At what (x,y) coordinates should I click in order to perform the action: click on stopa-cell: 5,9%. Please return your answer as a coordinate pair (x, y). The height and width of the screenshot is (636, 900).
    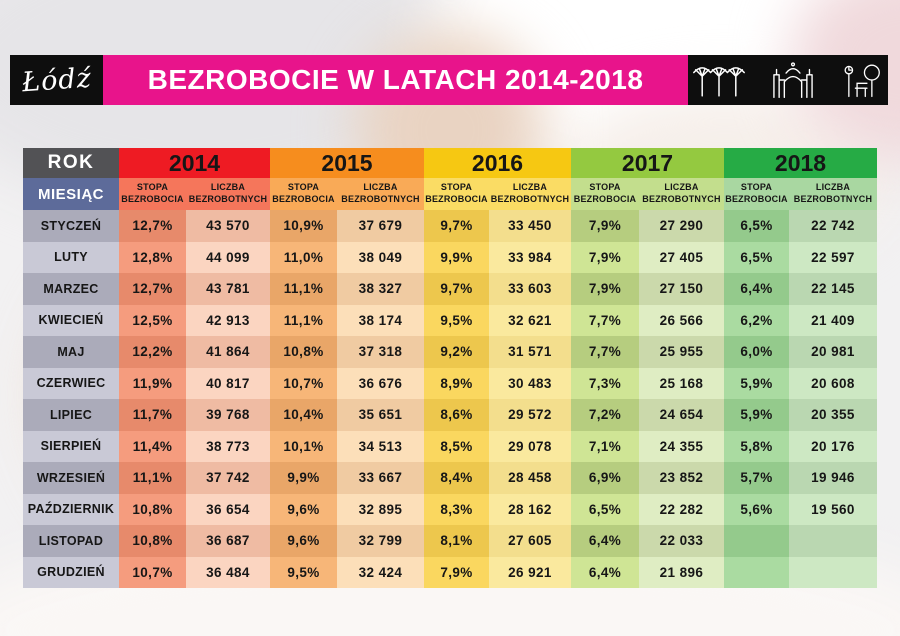
    Looking at the image, I should click on (756, 415).